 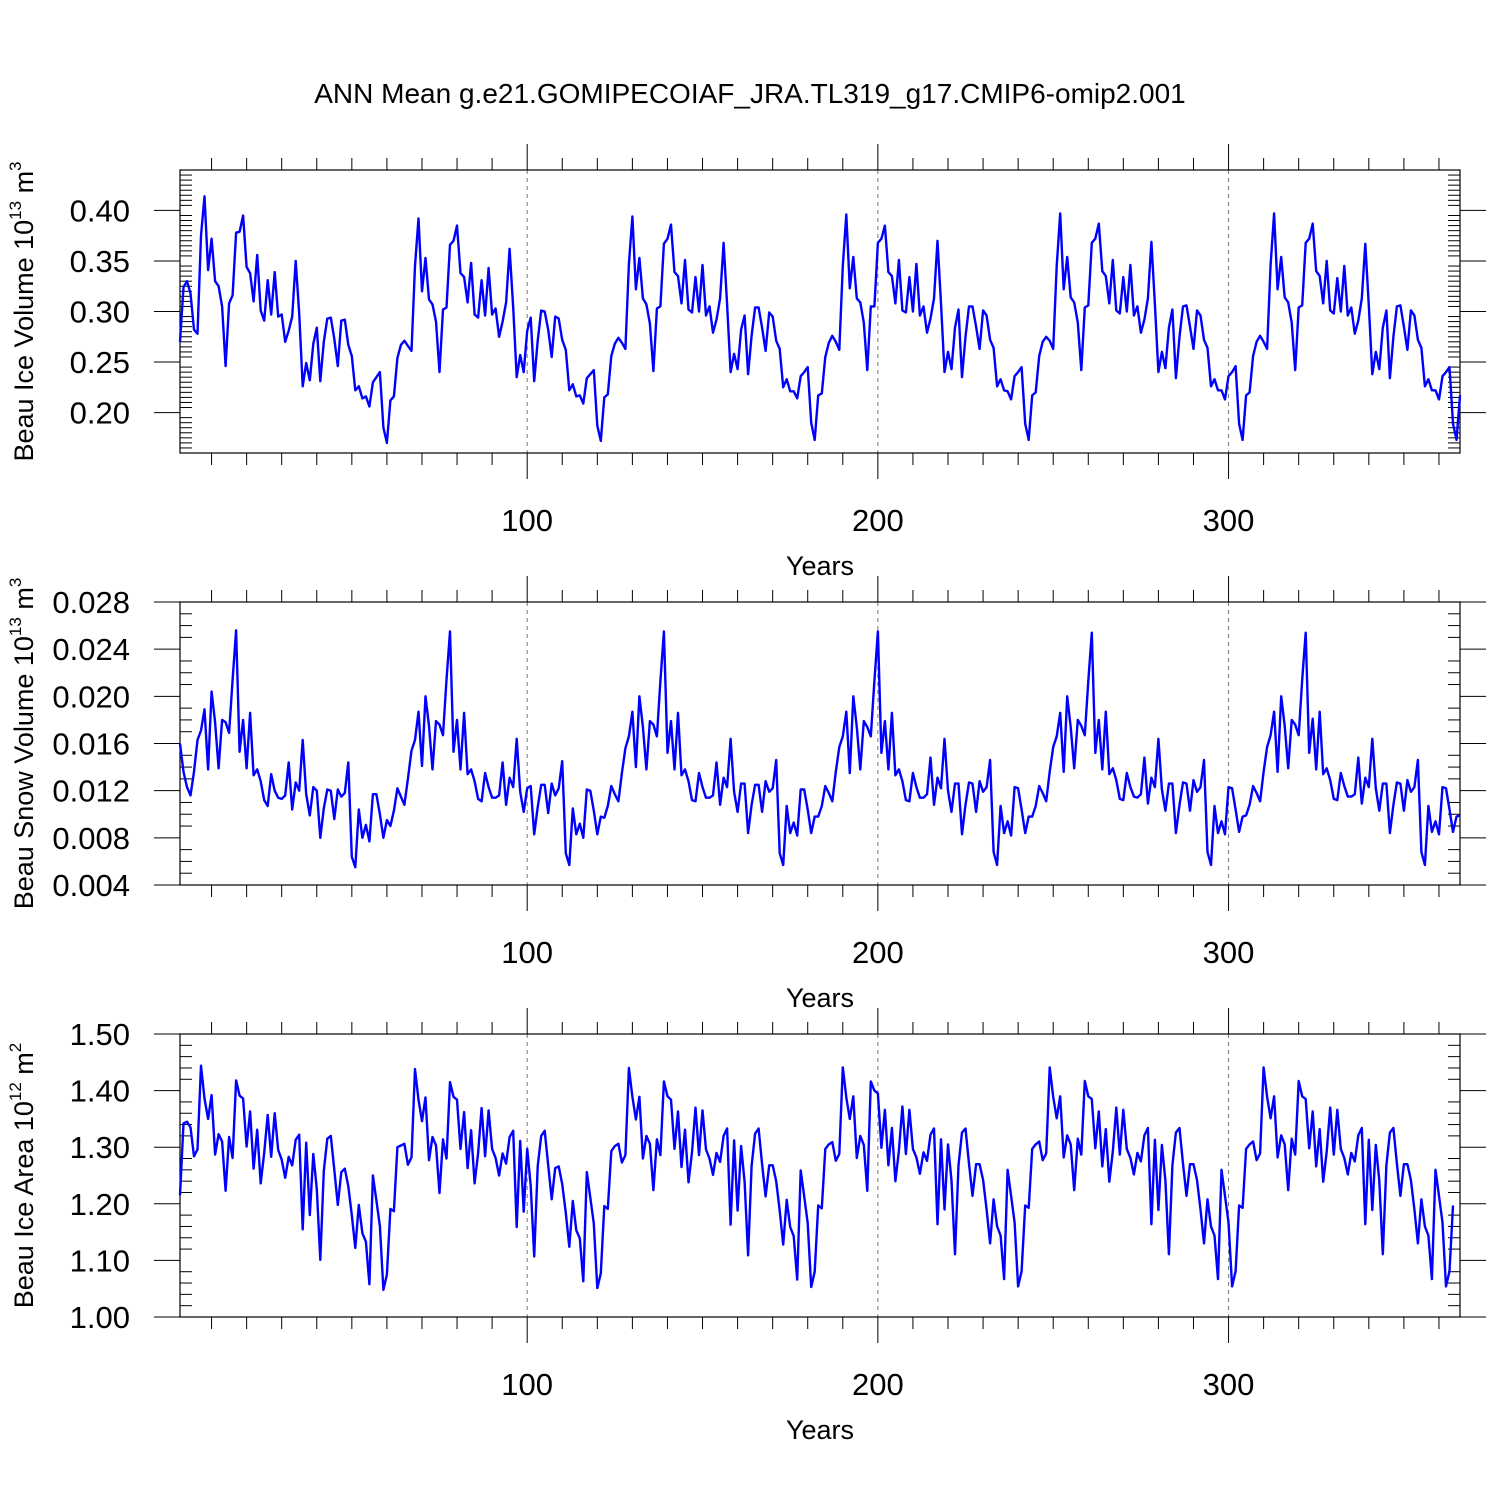 What do you see at coordinates (91, 791) in the screenshot?
I see `y-tick-label: 0.012` at bounding box center [91, 791].